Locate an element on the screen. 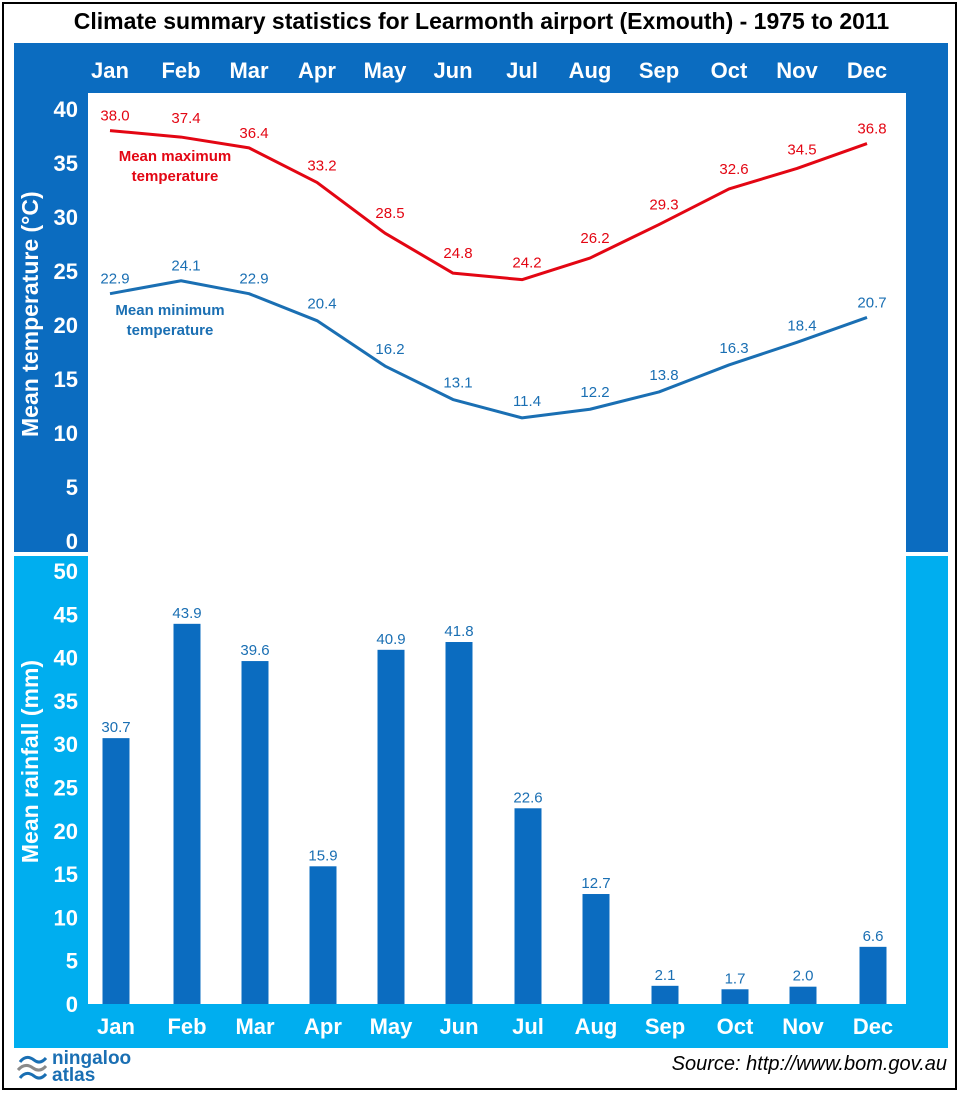 Image resolution: width=963 pixels, height=1096 pixels. y-tick-label-top: 25 is located at coordinates (66, 271).